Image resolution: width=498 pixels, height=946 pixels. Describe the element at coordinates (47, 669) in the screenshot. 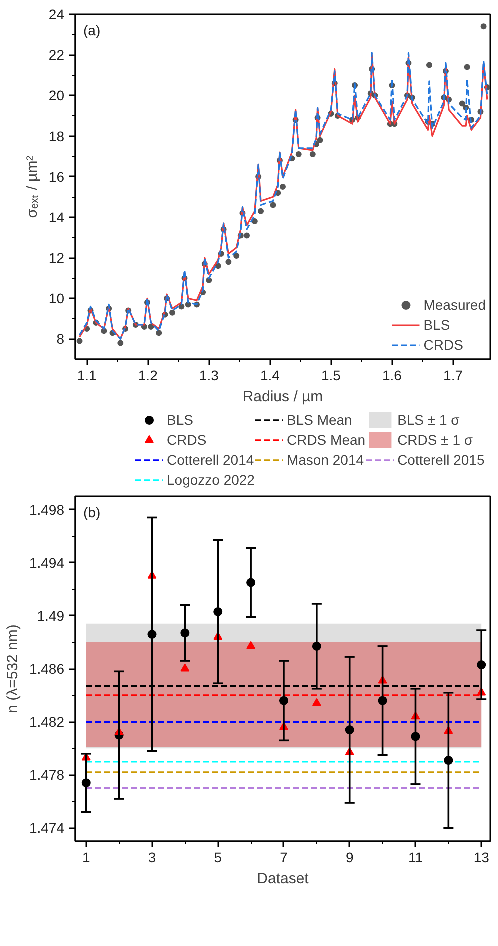

I see `y-tick-label: 1.486` at that location.